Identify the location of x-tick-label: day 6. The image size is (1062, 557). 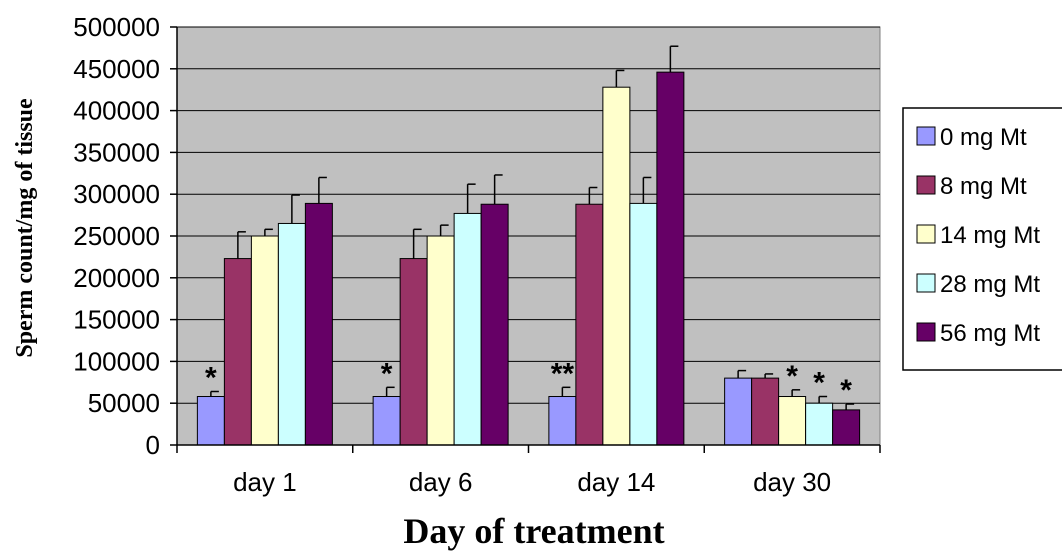
(441, 482).